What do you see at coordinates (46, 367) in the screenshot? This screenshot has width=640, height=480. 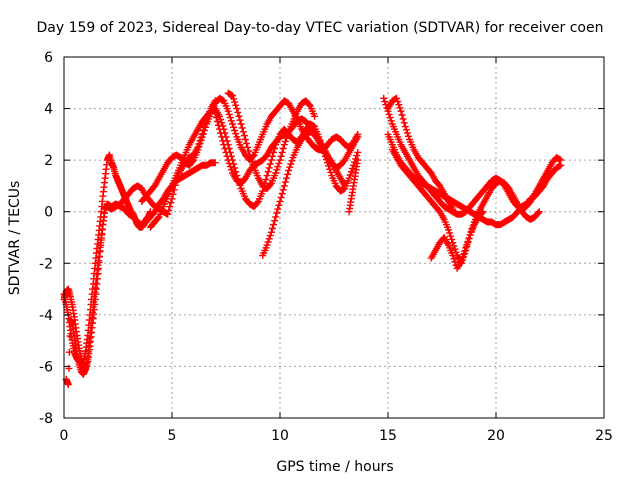 I see `y-tick-label: -6` at bounding box center [46, 367].